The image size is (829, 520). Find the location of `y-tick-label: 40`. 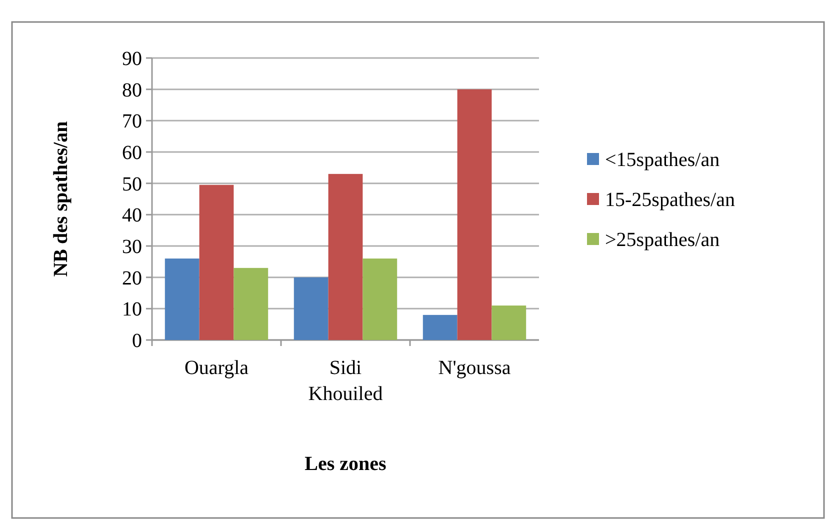

y-tick-label: 40 is located at coordinates (132, 215).